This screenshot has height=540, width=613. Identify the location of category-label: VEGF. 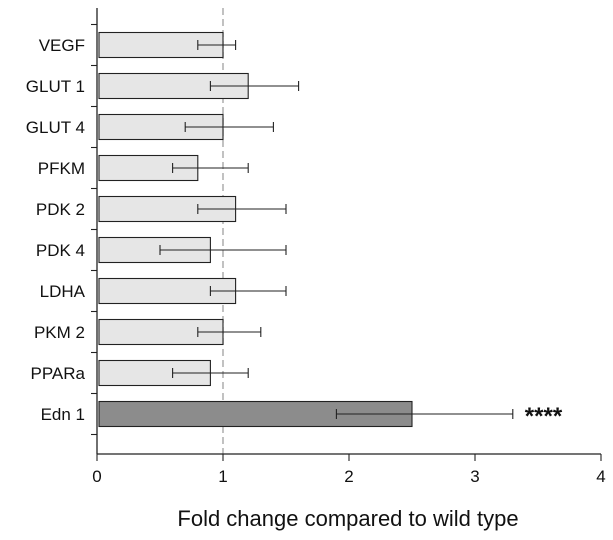
(62, 45).